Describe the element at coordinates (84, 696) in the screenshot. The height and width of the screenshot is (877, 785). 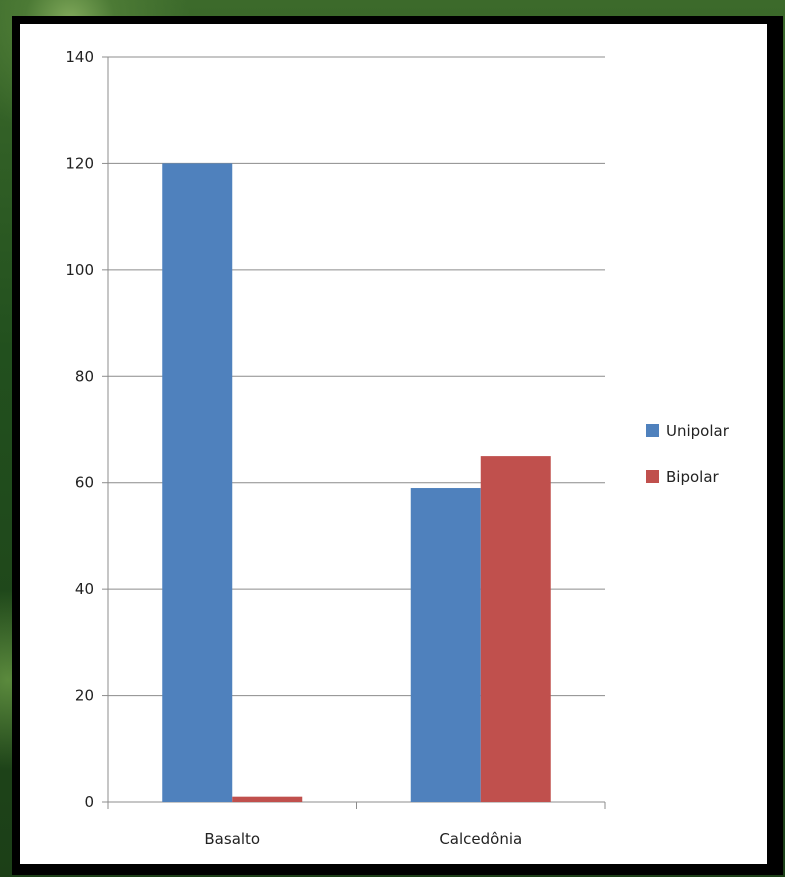
I see `y-tick-label: 20` at that location.